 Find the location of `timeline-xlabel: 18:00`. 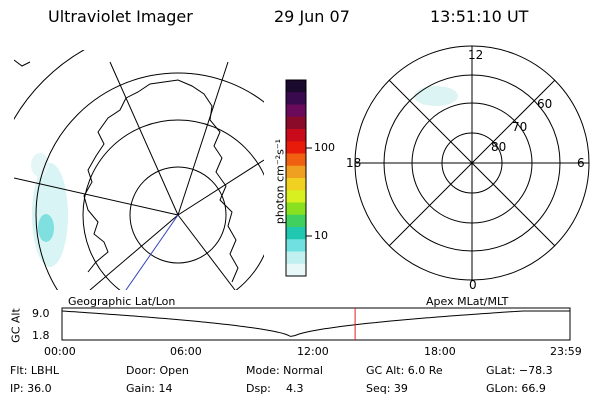

timeline-xlabel: 18:00 is located at coordinates (440, 351).